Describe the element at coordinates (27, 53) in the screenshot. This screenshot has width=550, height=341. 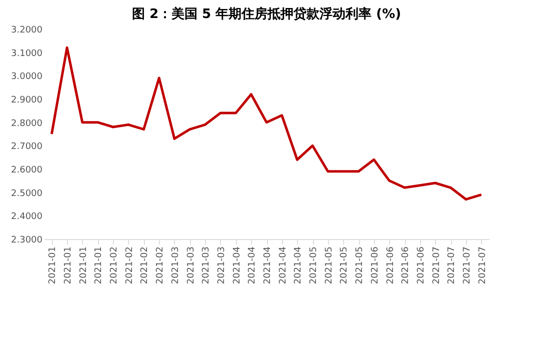
I see `y-tick-label: 3.1000` at that location.